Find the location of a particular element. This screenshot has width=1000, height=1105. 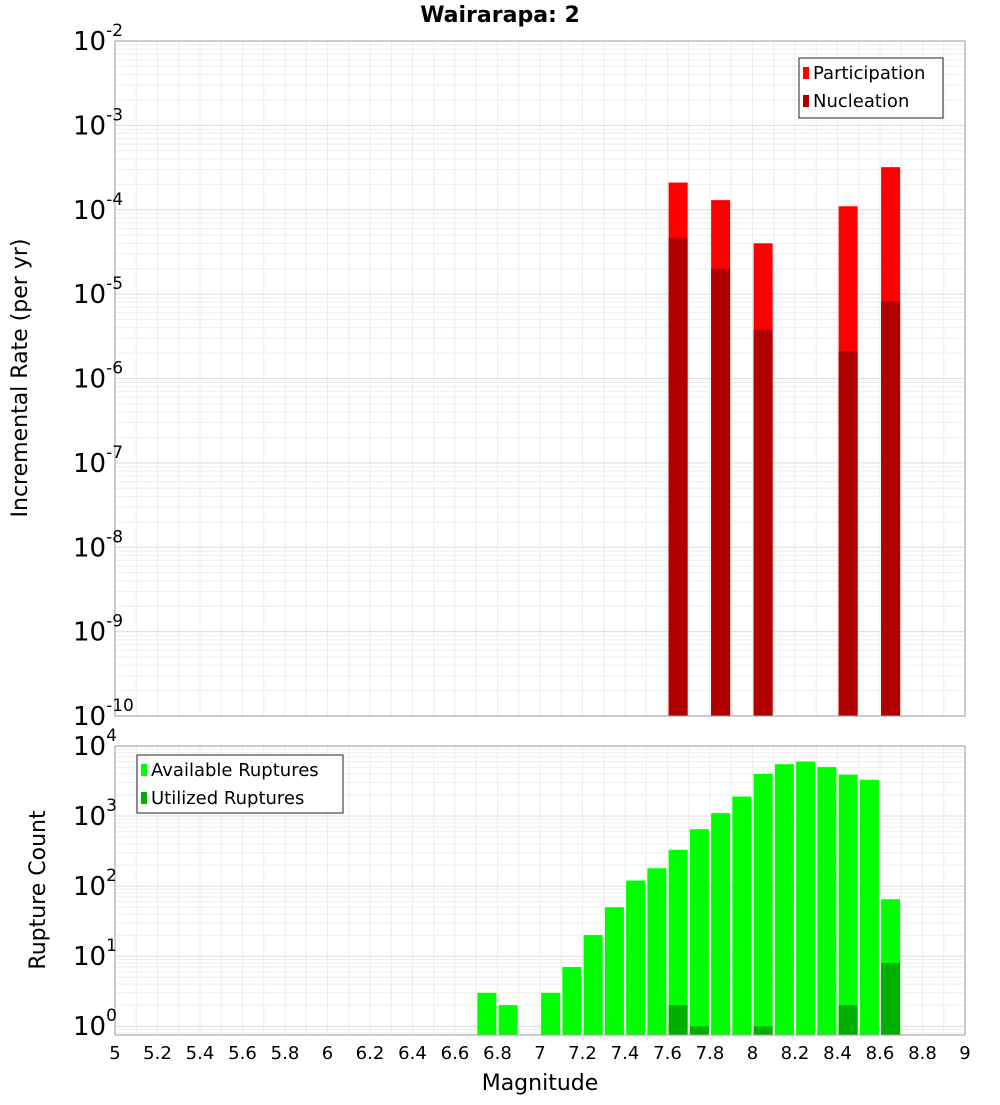

legend: Participation Nucleation is located at coordinates (871, 88).